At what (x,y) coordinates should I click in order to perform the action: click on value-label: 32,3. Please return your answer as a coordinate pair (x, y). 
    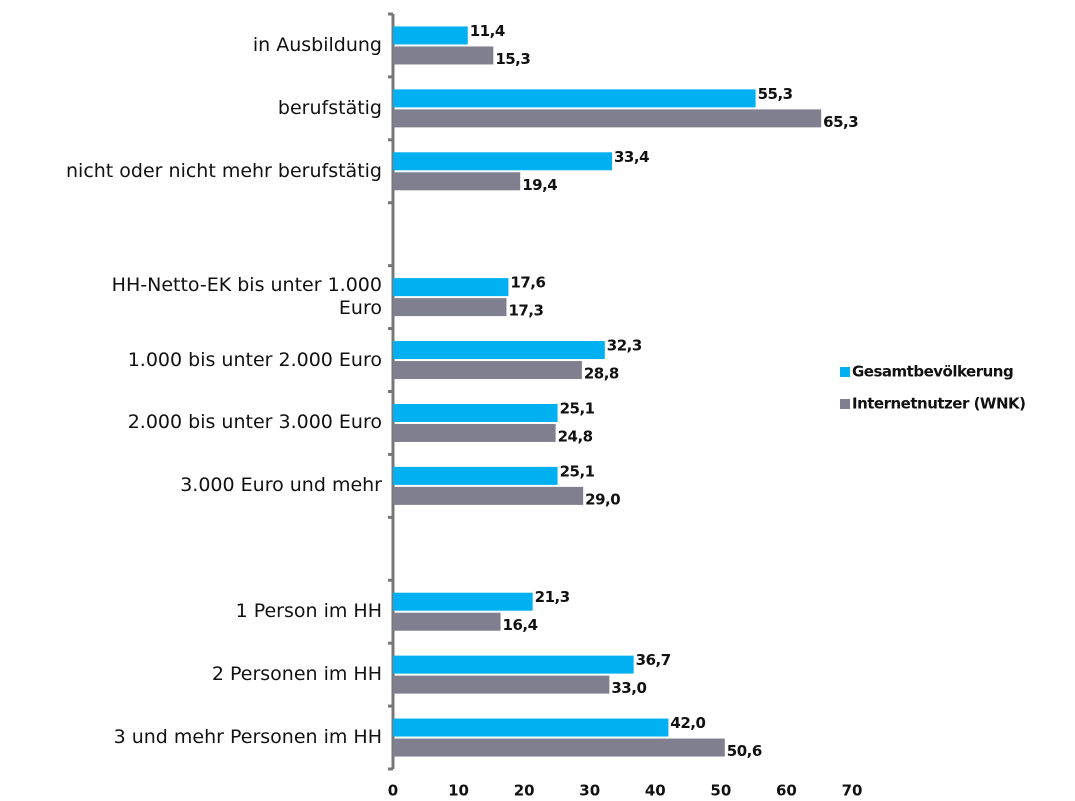
    Looking at the image, I should click on (624, 346).